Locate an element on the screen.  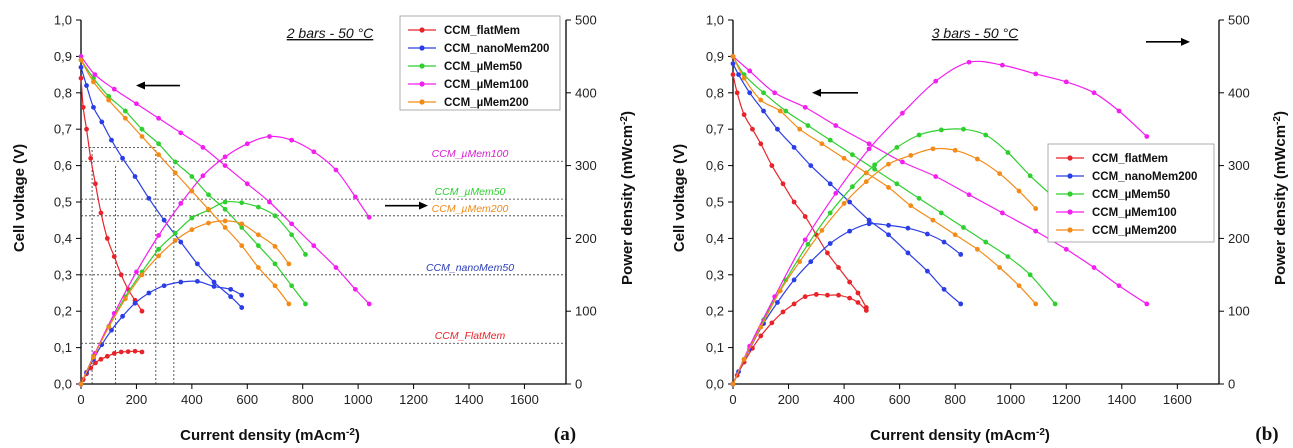
right-arrow-head is located at coordinates (1185, 41).